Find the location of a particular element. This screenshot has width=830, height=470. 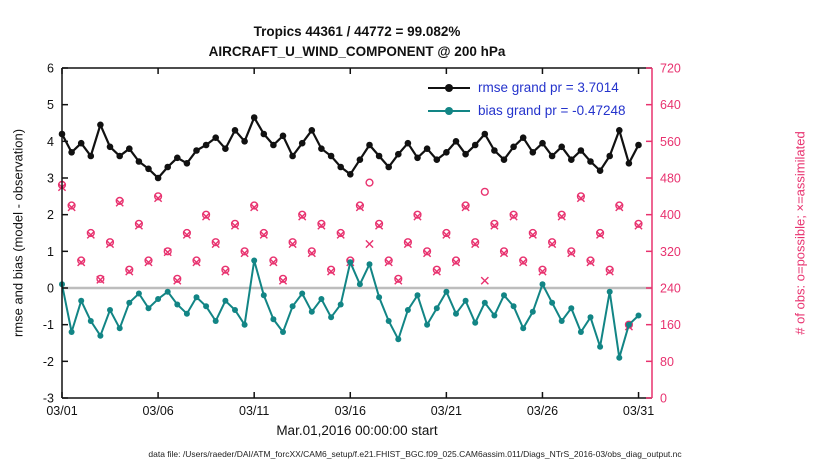

rmse-series is located at coordinates (350, 148).